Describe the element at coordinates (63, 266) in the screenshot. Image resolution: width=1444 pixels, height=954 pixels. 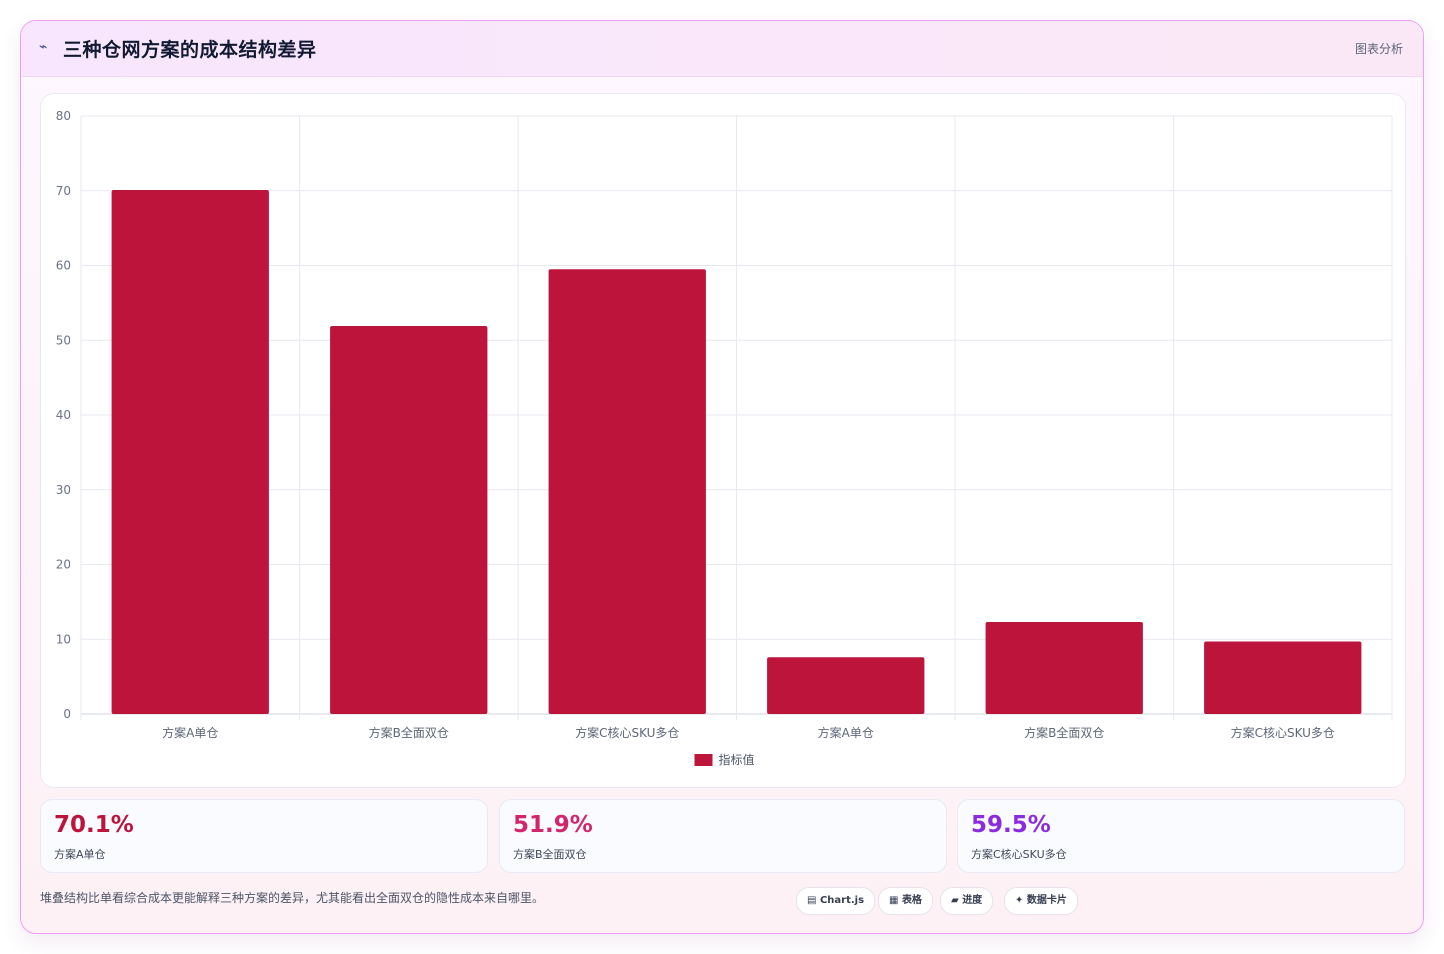
I see `y-tick-label: 60` at that location.